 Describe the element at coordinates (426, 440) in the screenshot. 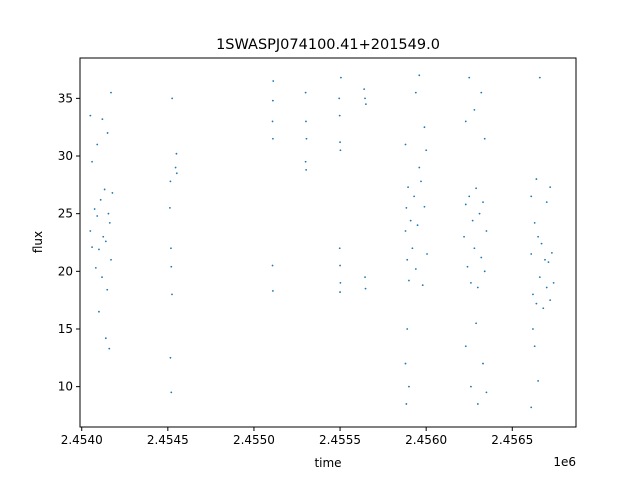

I see `x-tick-label: 2.4560` at that location.